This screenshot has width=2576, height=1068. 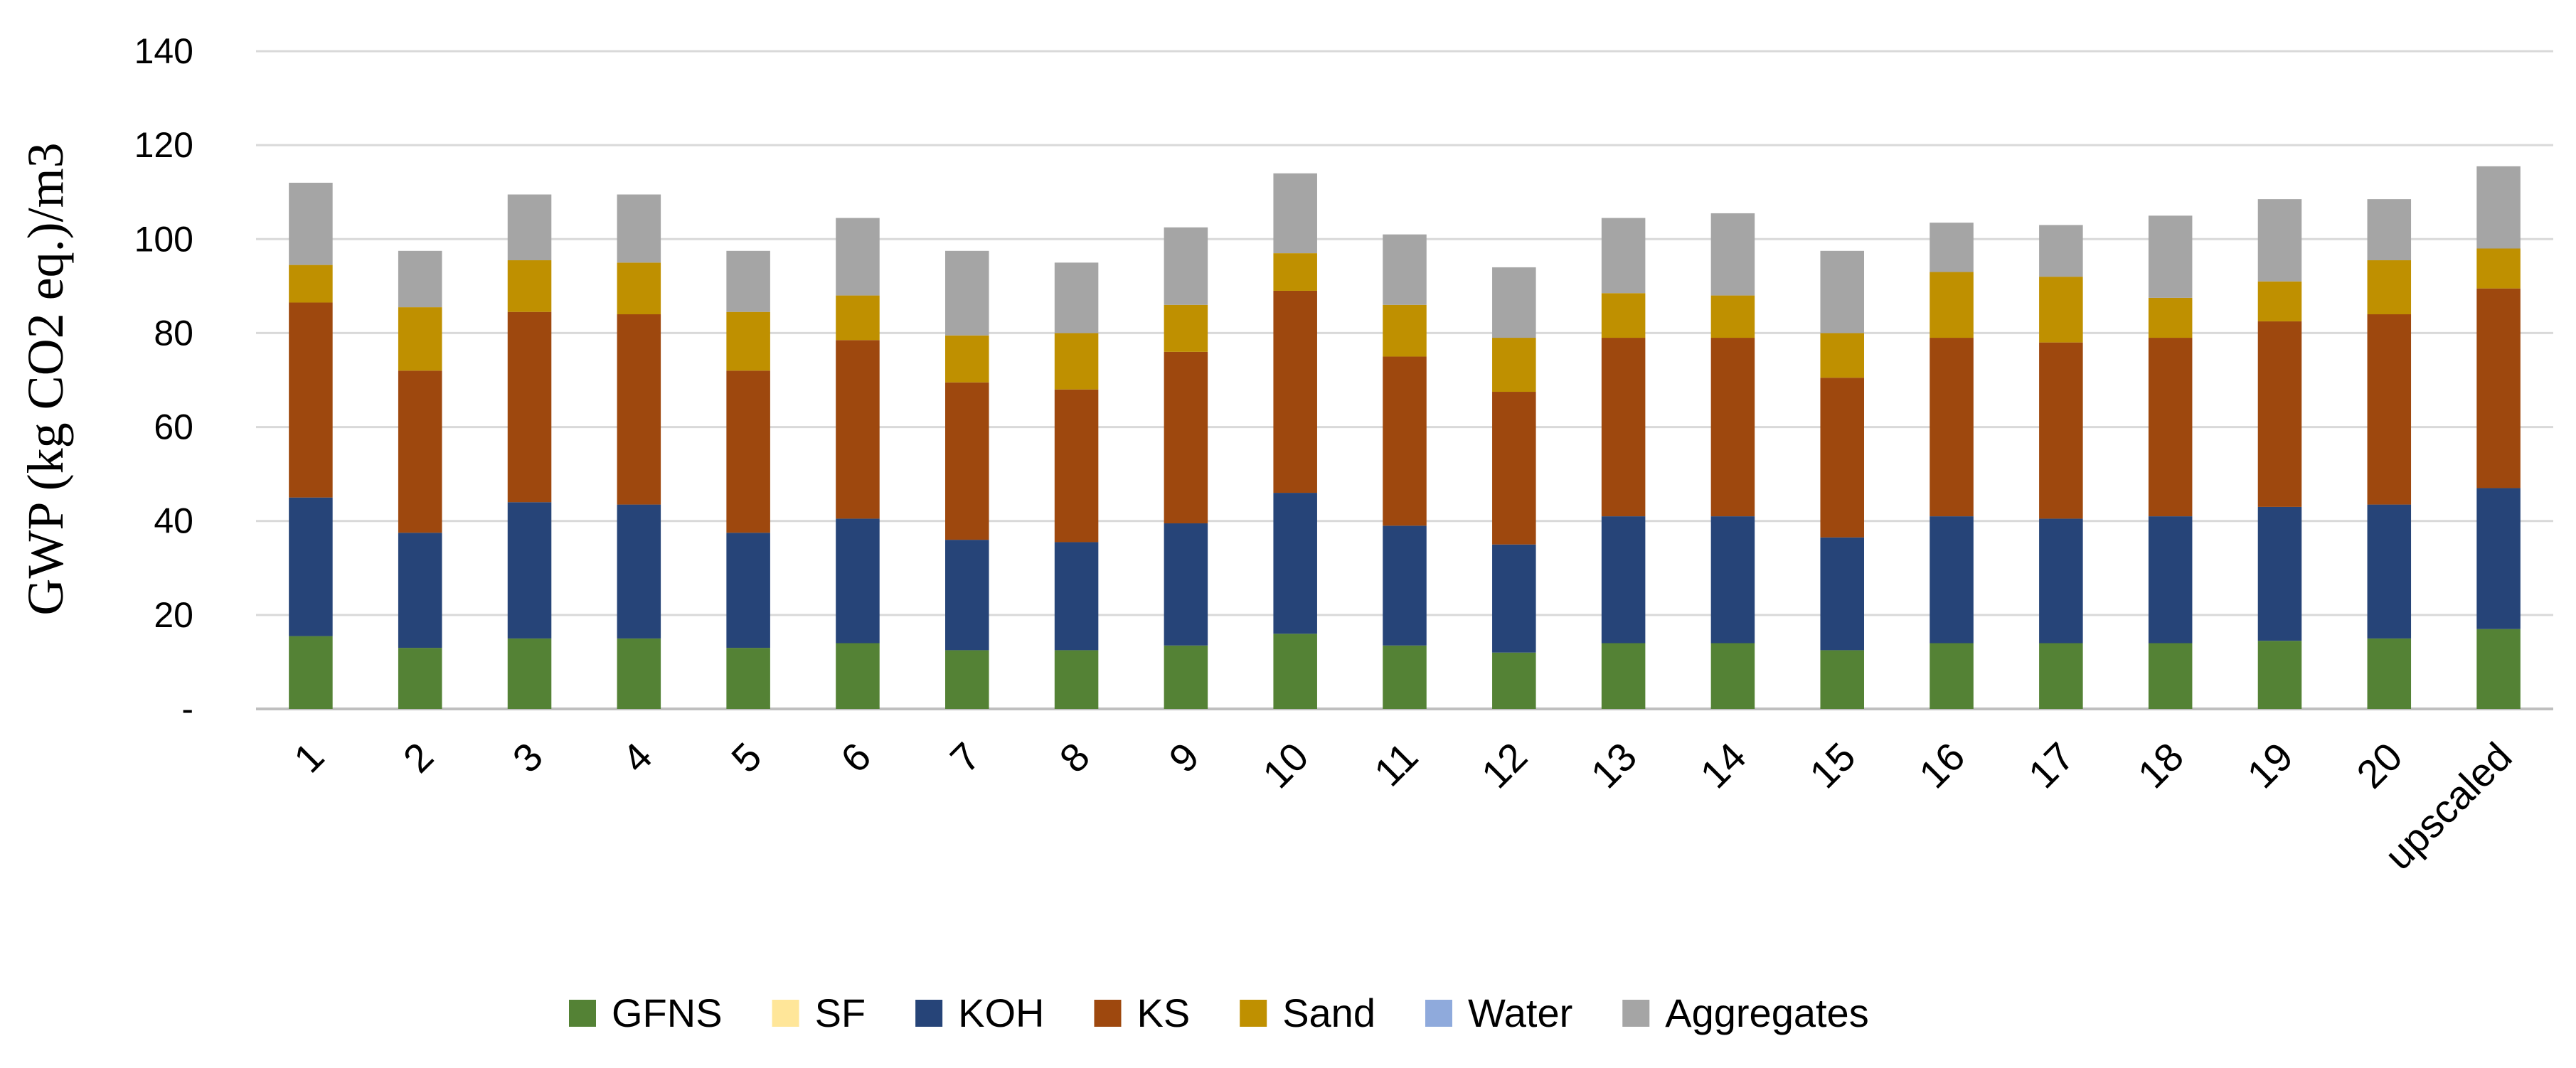 What do you see at coordinates (2379, 765) in the screenshot?
I see `x-tick-label: 20` at bounding box center [2379, 765].